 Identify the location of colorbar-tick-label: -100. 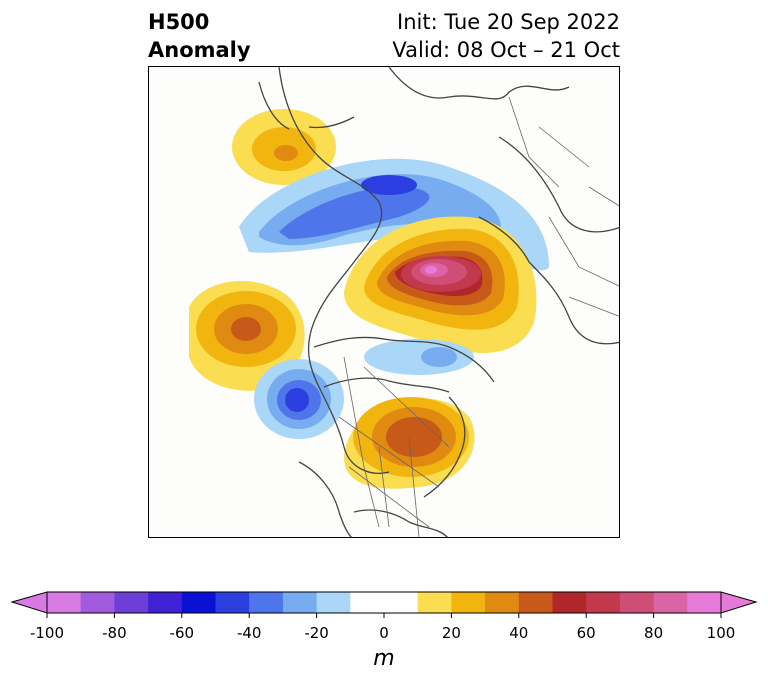
(47, 633).